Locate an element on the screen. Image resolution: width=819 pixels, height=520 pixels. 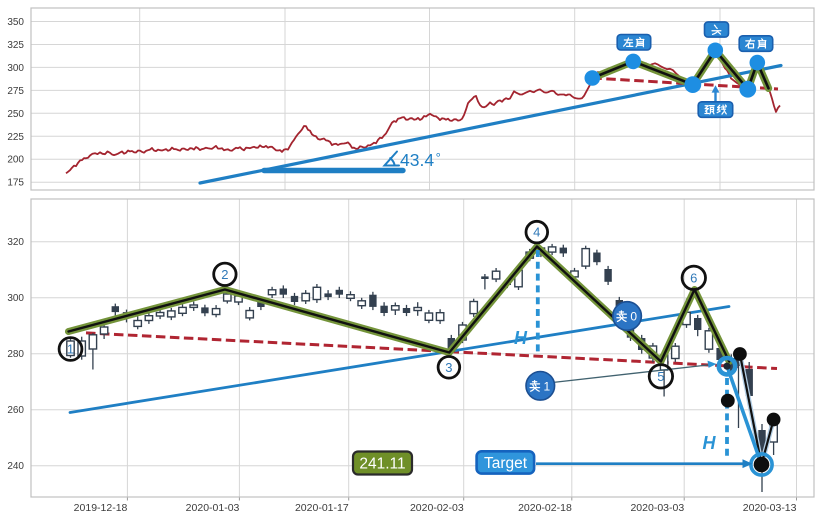
svg-text: 275 is located at coordinates (15, 91).